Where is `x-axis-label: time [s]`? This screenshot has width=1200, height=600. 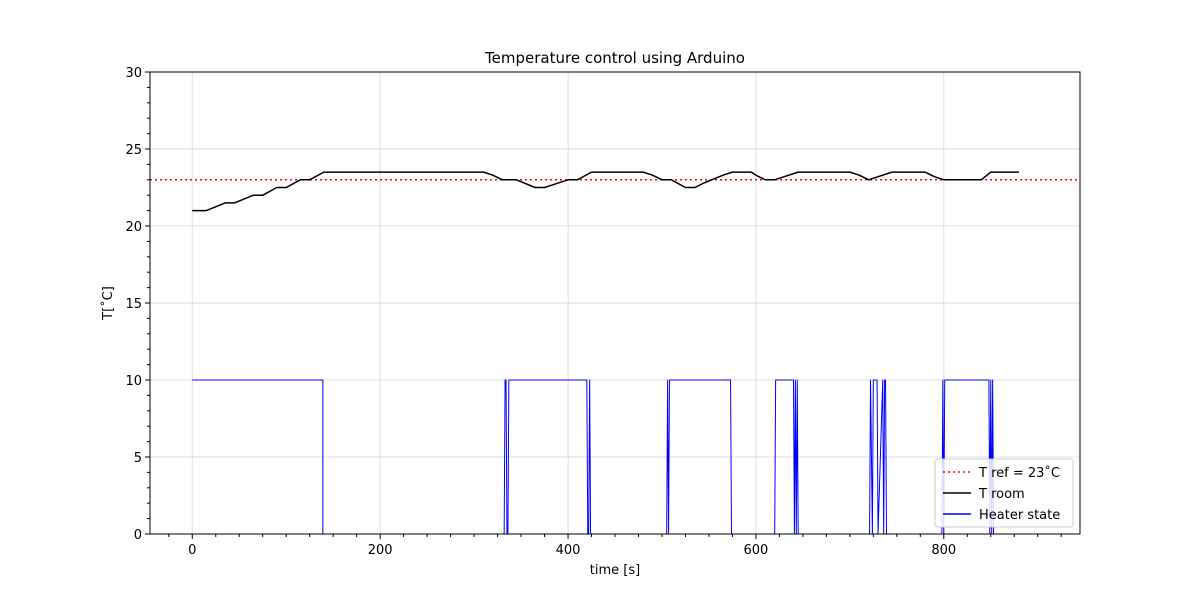 x-axis-label: time [s] is located at coordinates (615, 570).